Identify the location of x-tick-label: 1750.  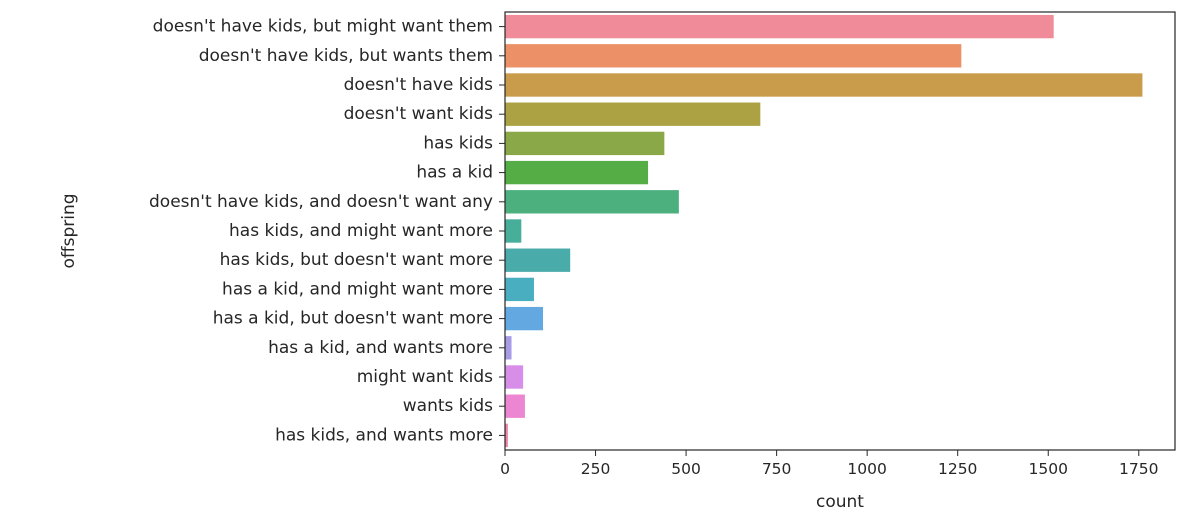
(1138, 469).